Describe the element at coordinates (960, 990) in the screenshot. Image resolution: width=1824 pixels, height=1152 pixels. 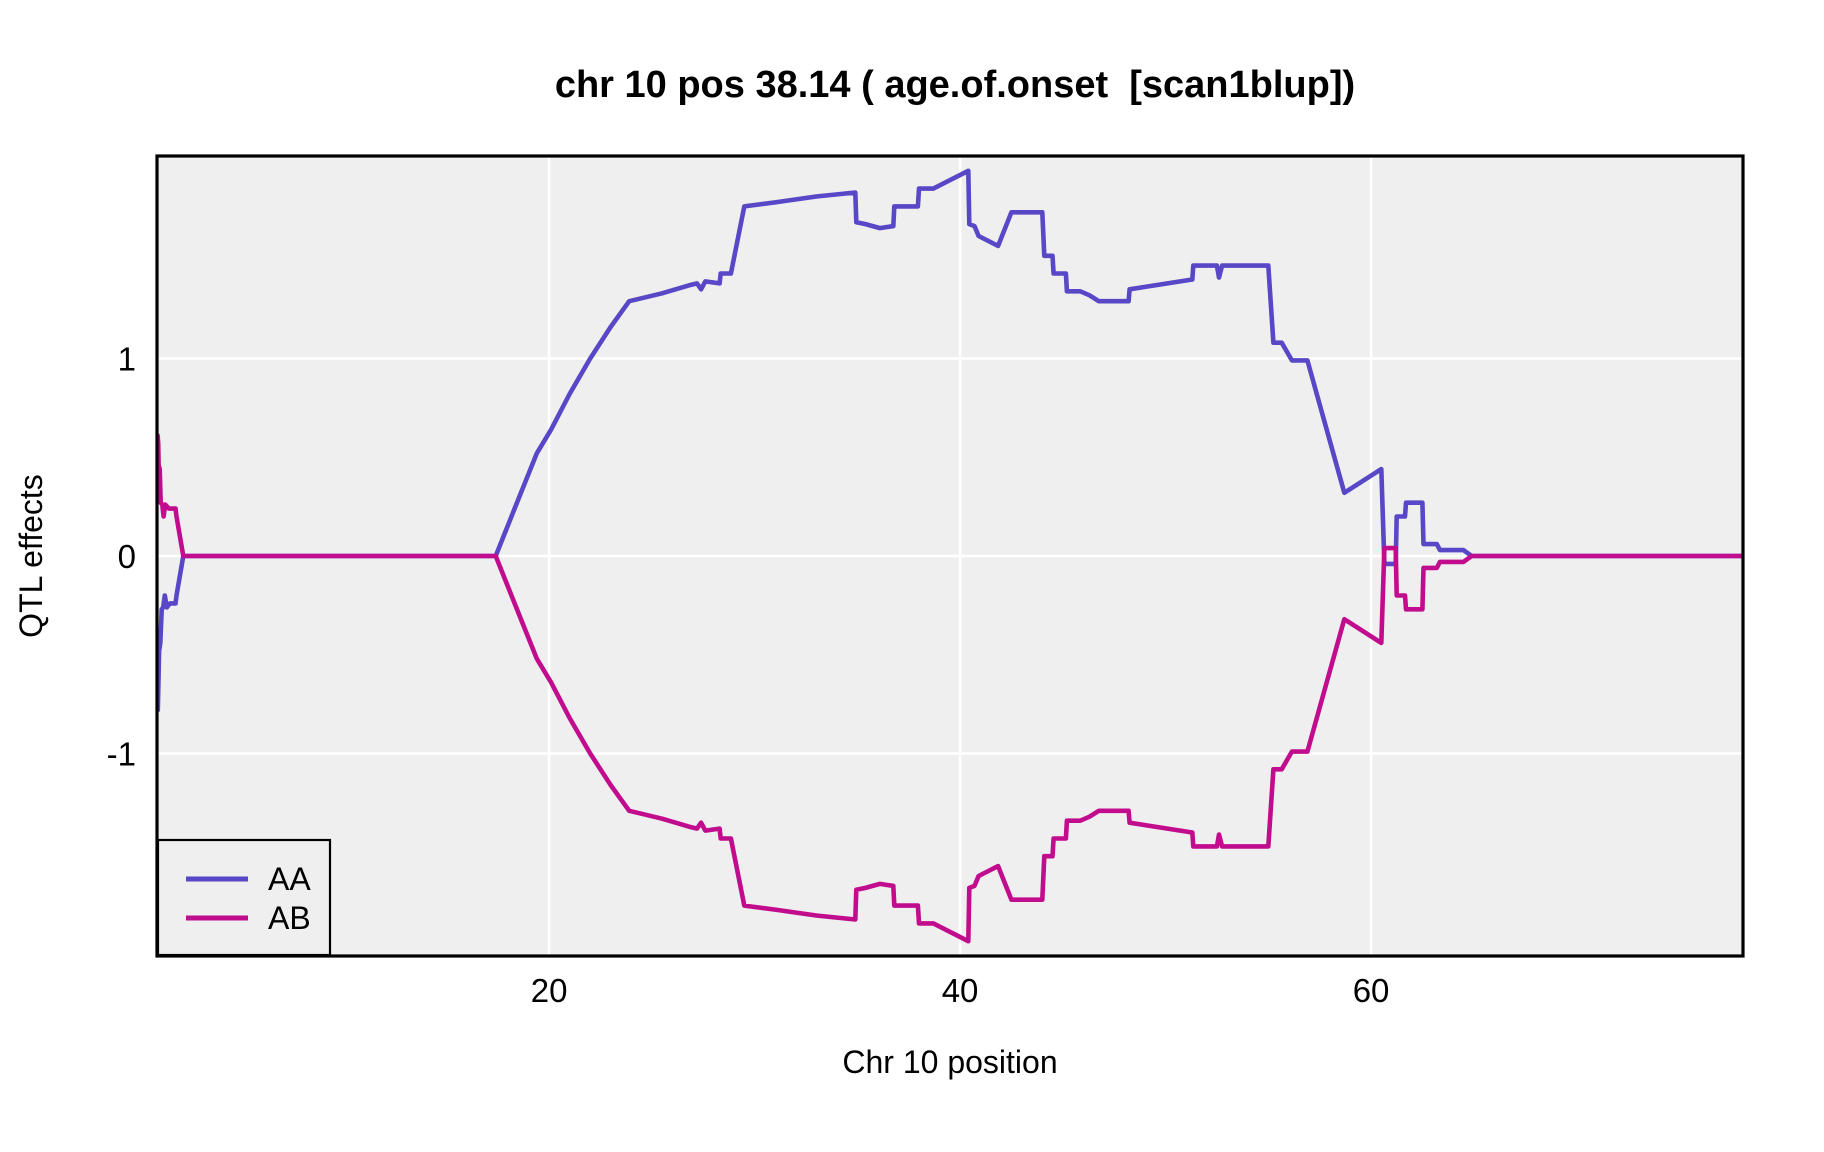
I see `x-tick-label-40: 40` at that location.